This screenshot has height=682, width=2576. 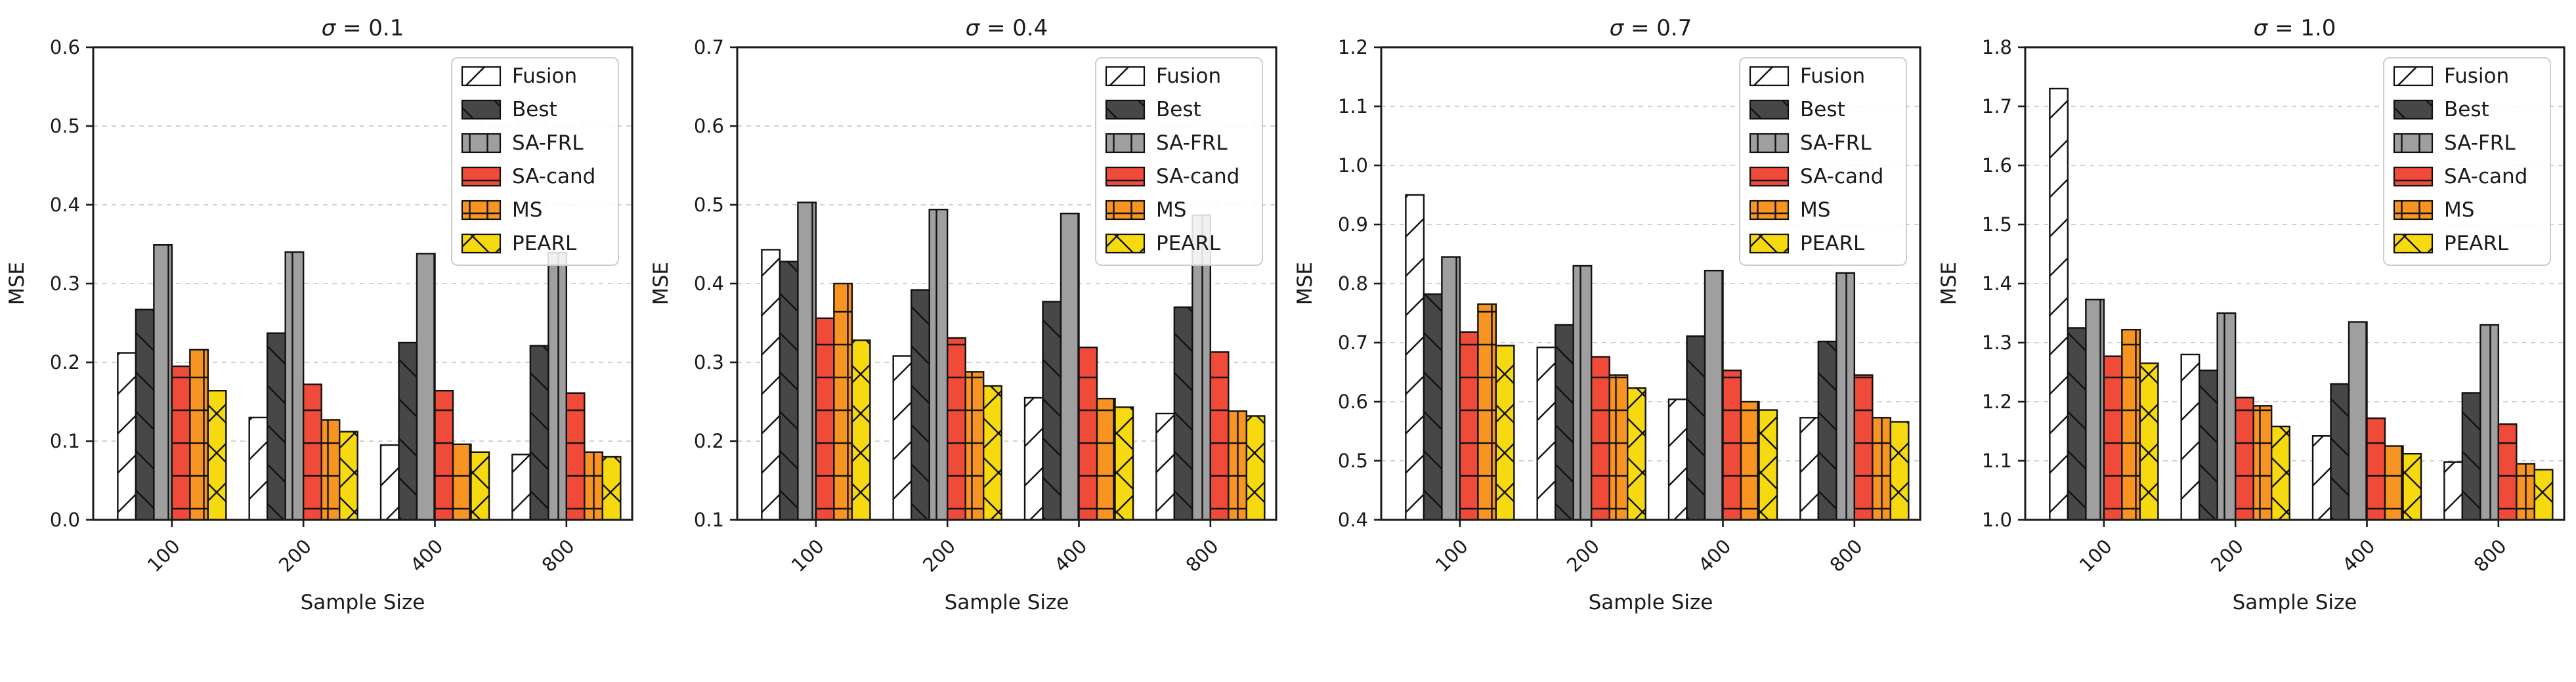 I want to click on y-tick-label: 1.0, so click(x=1997, y=520).